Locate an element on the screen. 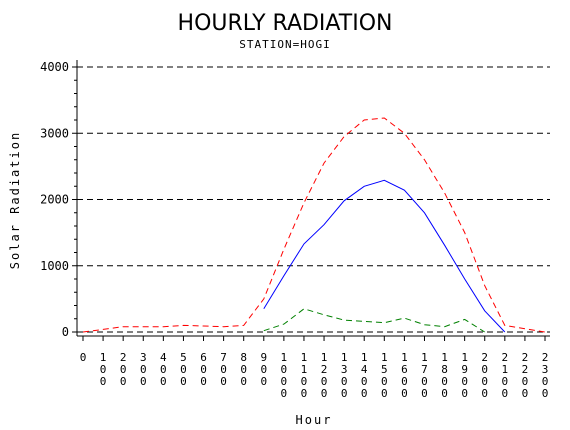  chart-subtitle: STATION=HOGI is located at coordinates (284, 44).